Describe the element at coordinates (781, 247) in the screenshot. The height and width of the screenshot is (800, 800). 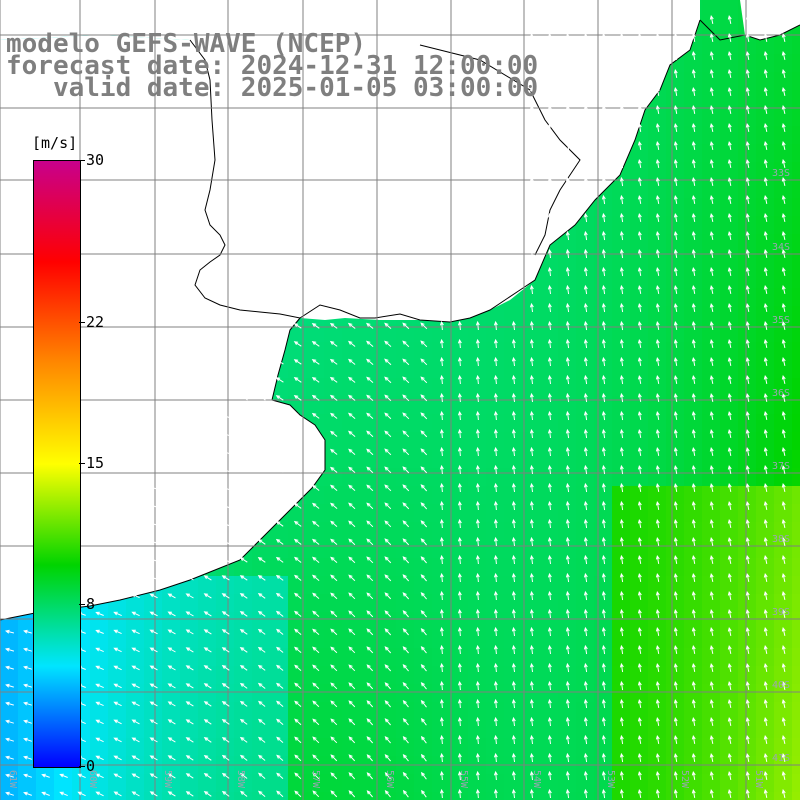
I see `latitude-label: 34S` at that location.